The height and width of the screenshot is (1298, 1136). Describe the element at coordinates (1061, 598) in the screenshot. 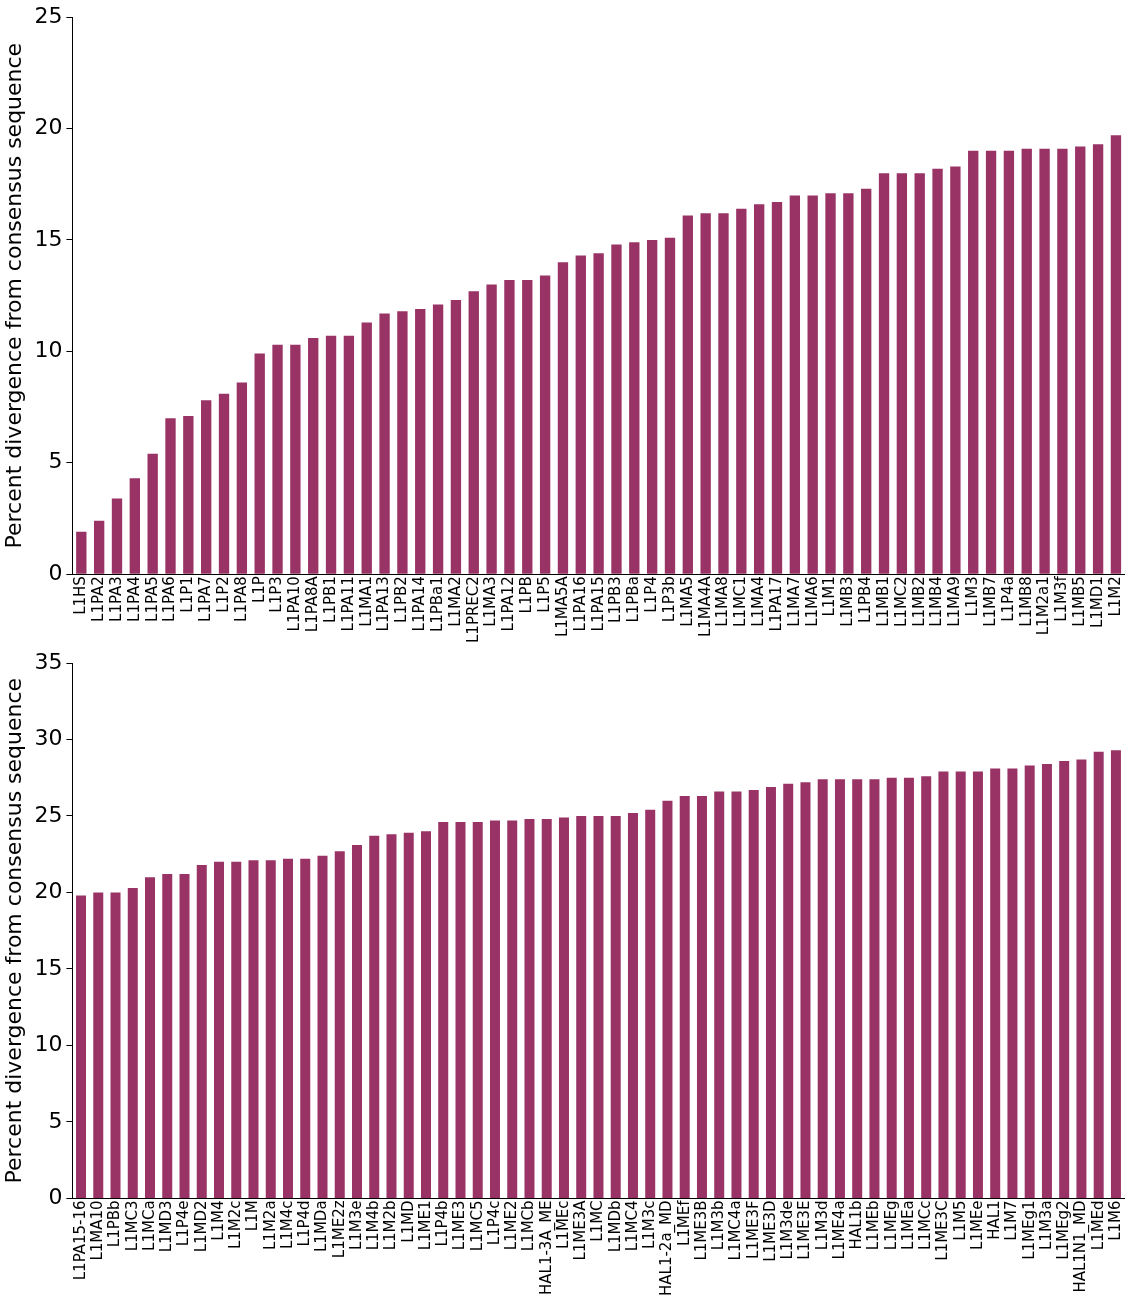

I see `x-tick-label: L1M3f` at that location.